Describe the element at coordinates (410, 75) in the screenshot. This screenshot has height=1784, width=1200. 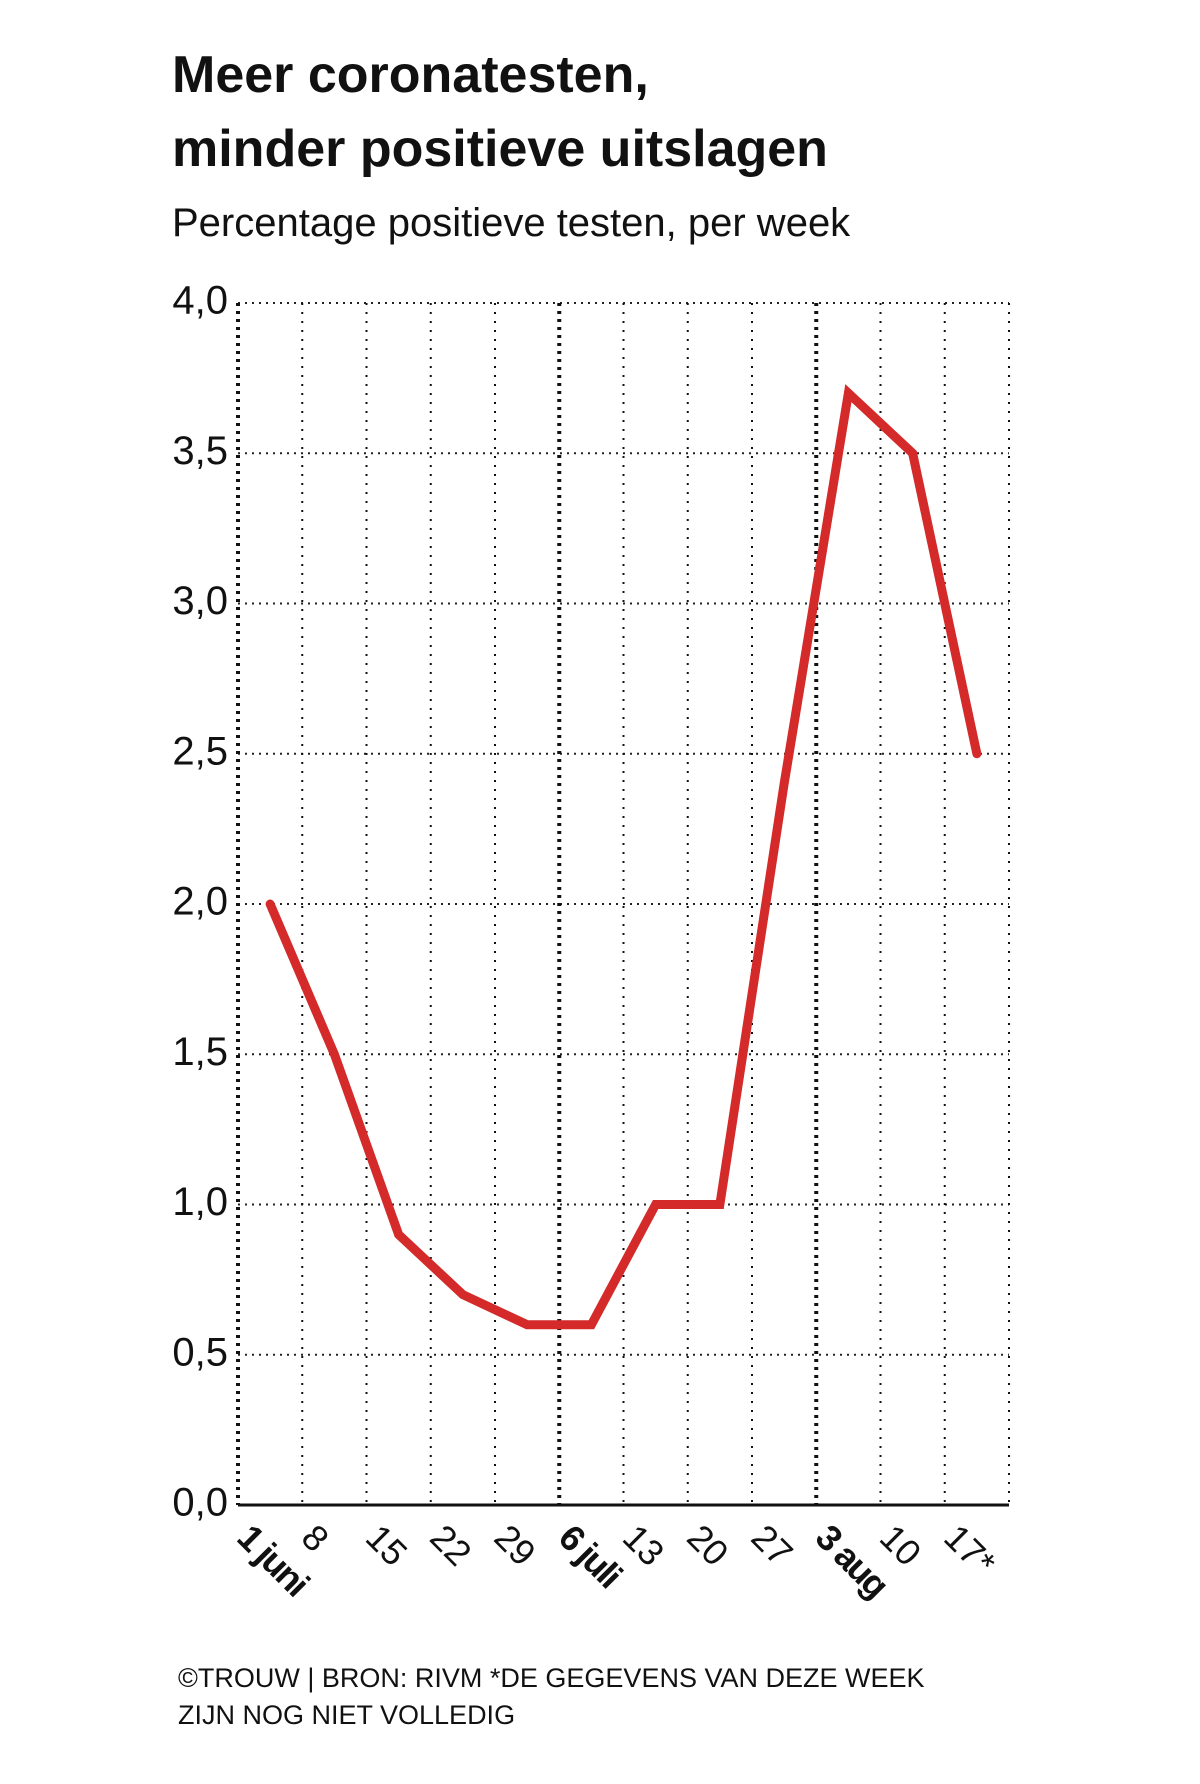
I see `chart-title: Meer coronatesten,` at that location.